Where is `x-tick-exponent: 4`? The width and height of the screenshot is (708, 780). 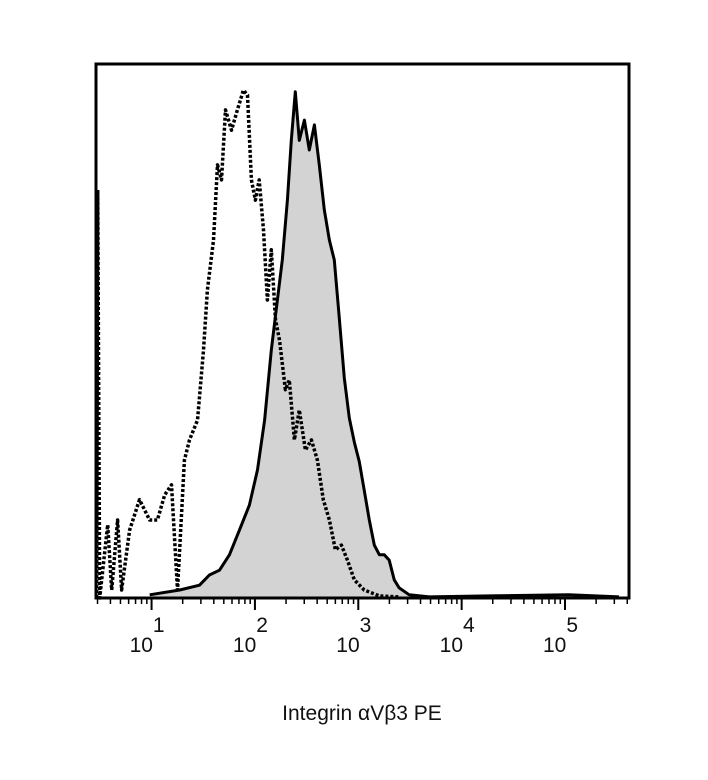
x-tick-exponent: 4 is located at coordinates (469, 625).